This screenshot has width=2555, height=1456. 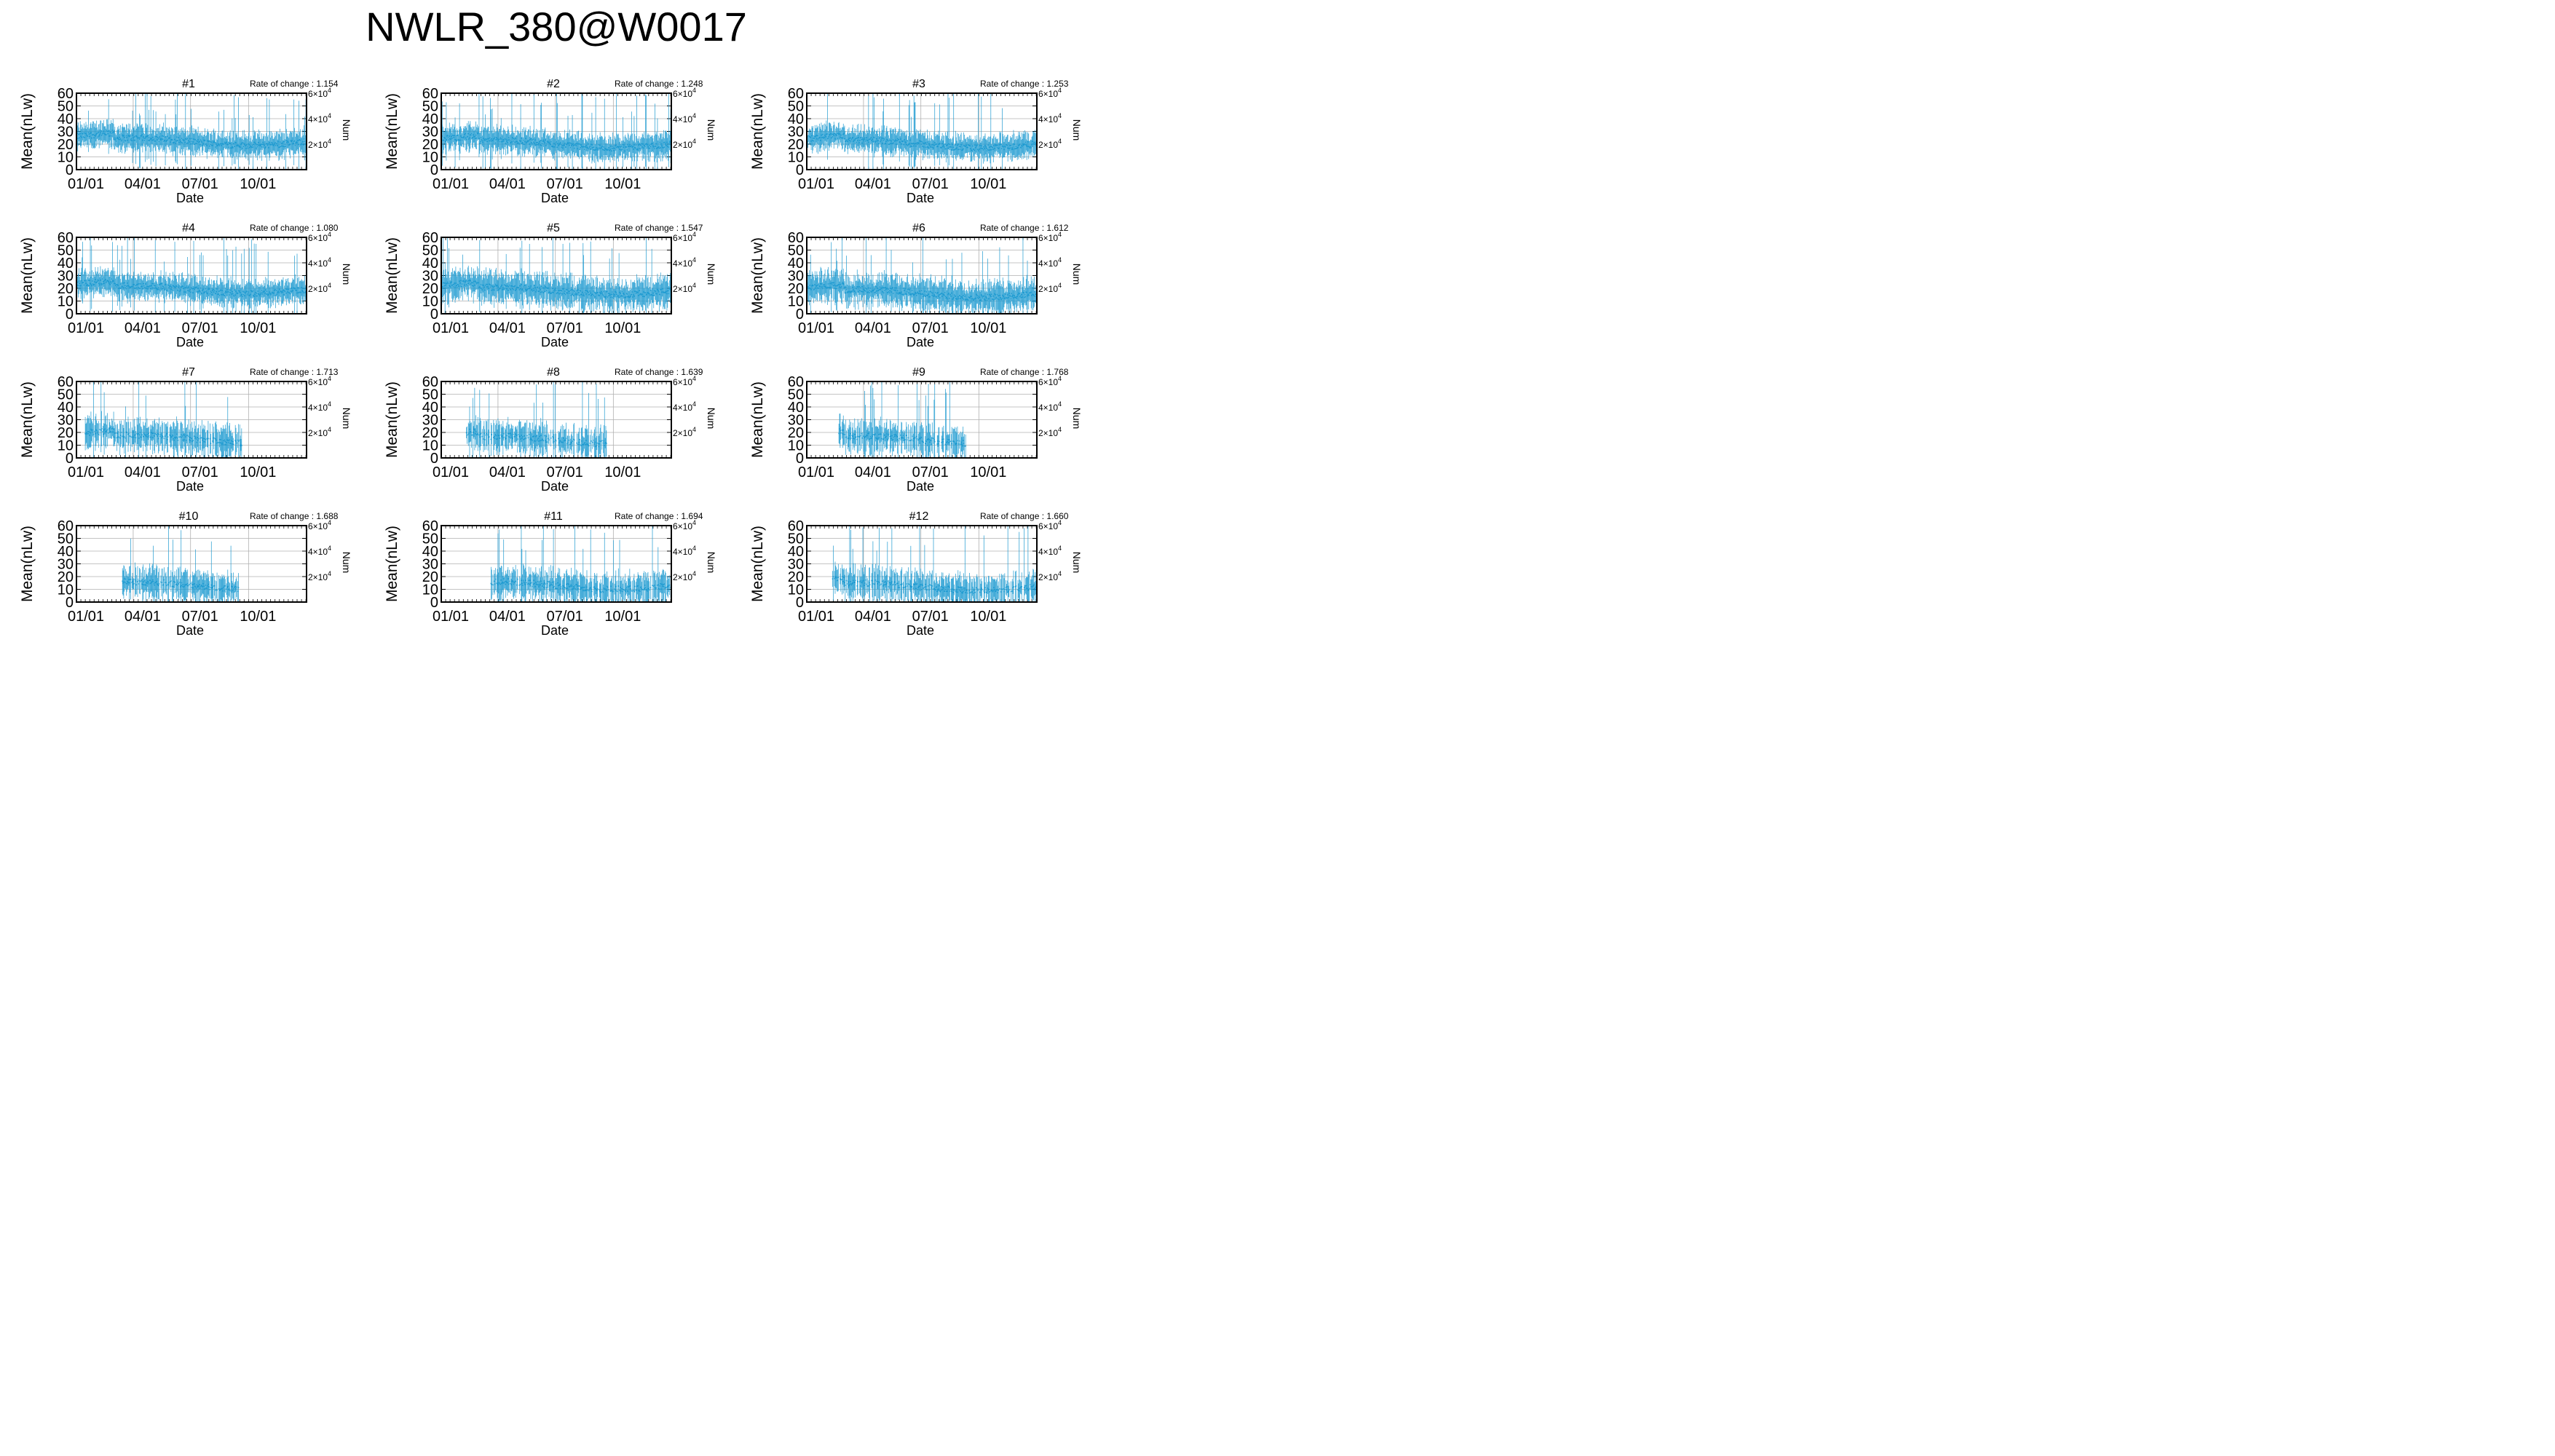 What do you see at coordinates (294, 228) in the screenshot?
I see `rate-of-change: Rate of change : 1.080` at bounding box center [294, 228].